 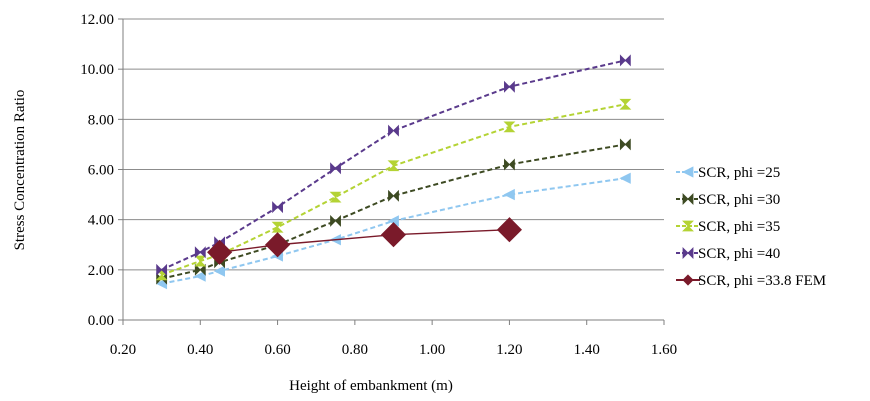 What do you see at coordinates (97, 70) in the screenshot?
I see `y-tick-label: 10.00` at bounding box center [97, 70].